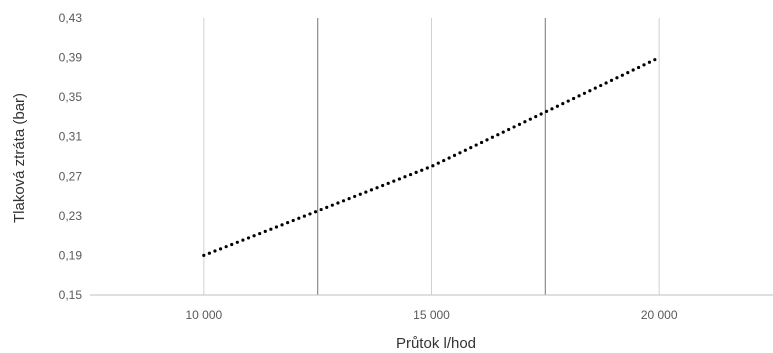 This screenshot has height=353, width=773. Describe the element at coordinates (71, 216) in the screenshot. I see `y-tick-label: 0,23` at that location.